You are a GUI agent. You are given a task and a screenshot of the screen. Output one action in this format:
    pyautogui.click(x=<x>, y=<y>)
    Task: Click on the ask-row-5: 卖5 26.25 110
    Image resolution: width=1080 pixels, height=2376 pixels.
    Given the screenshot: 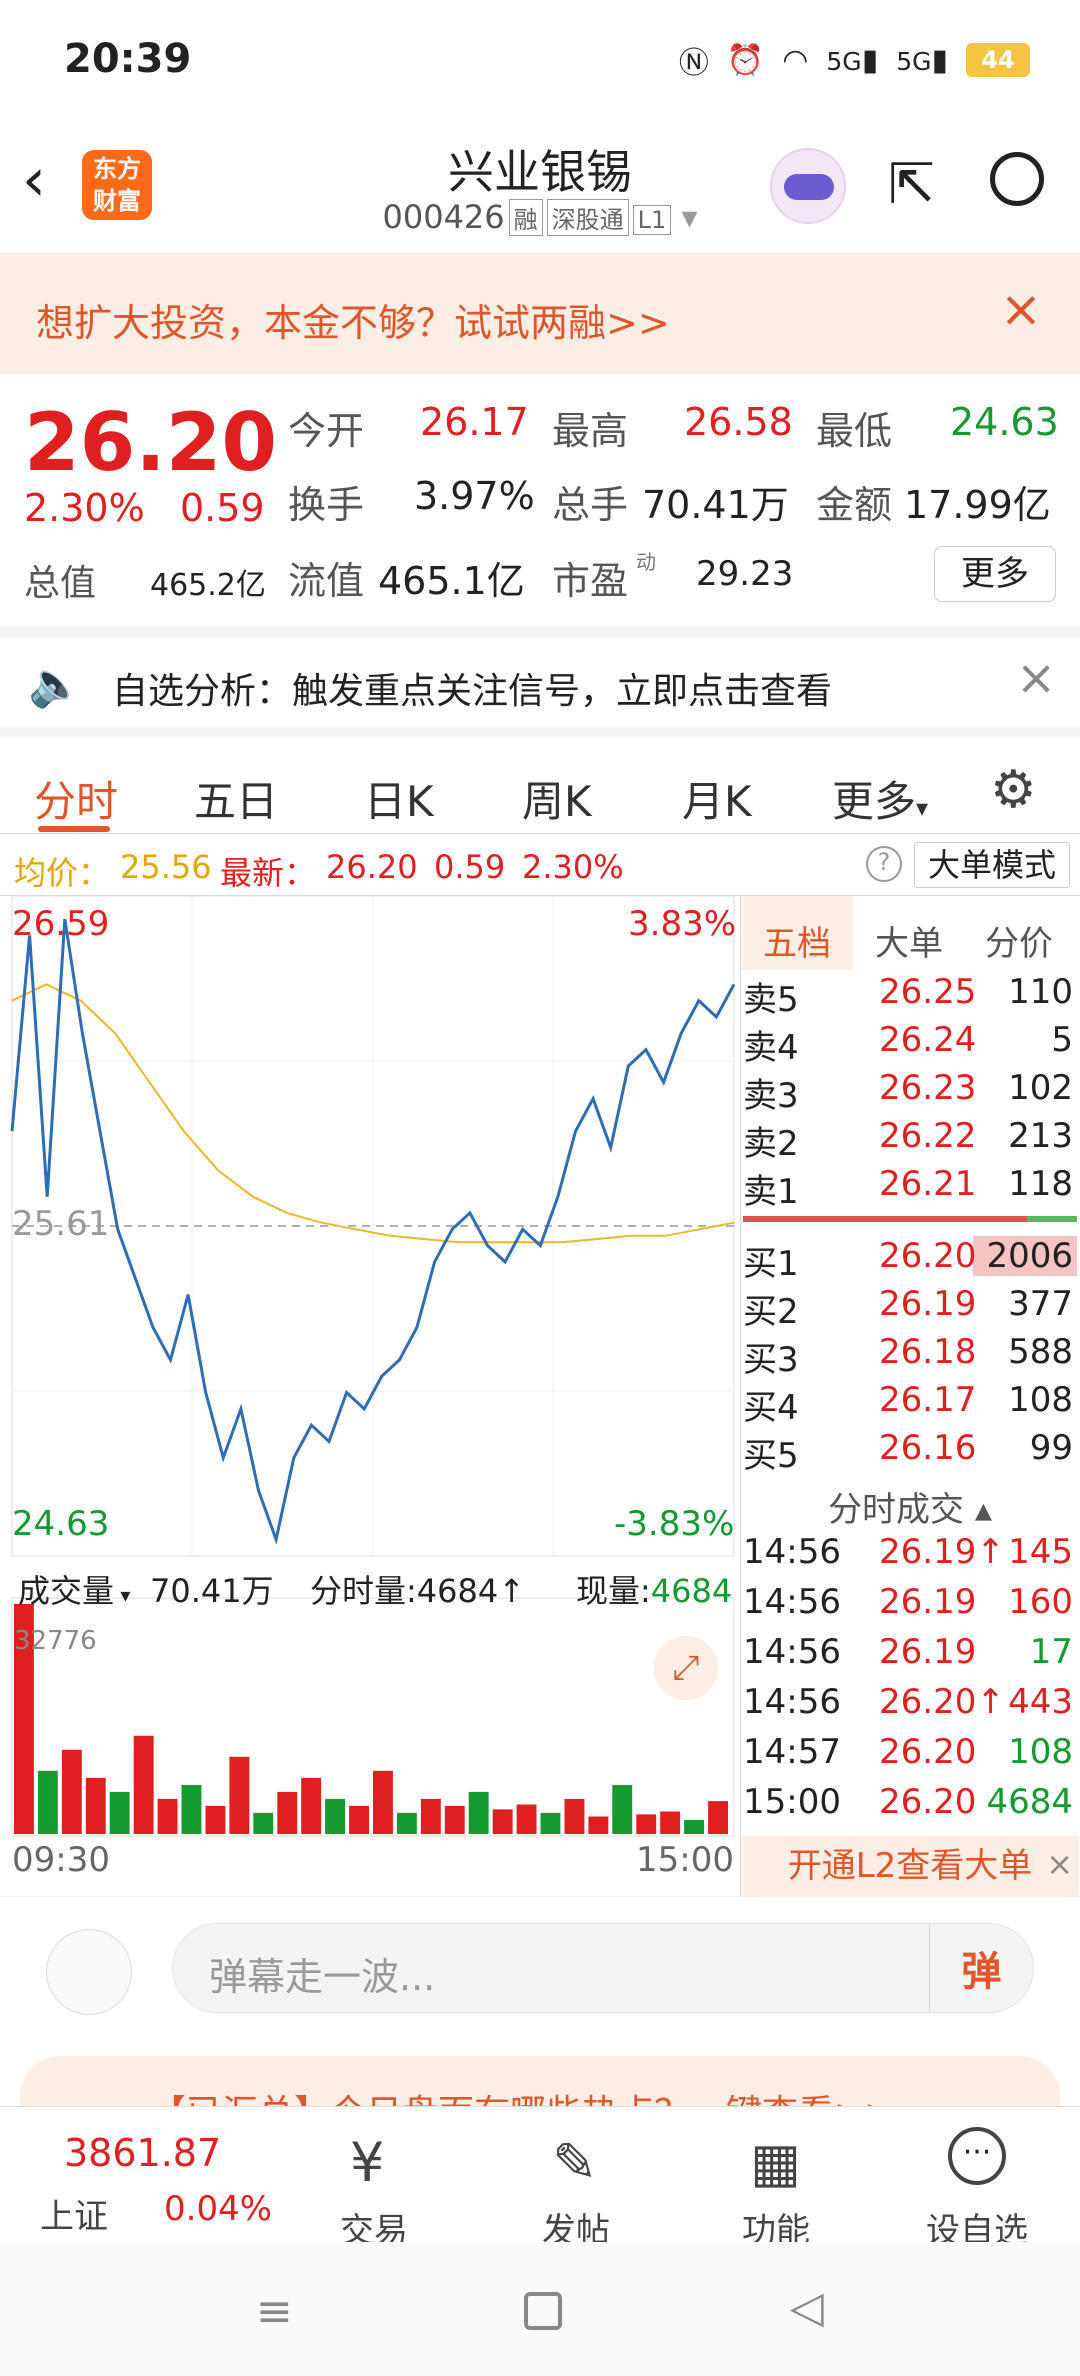 What is the action you would take?
    pyautogui.click(x=910, y=996)
    